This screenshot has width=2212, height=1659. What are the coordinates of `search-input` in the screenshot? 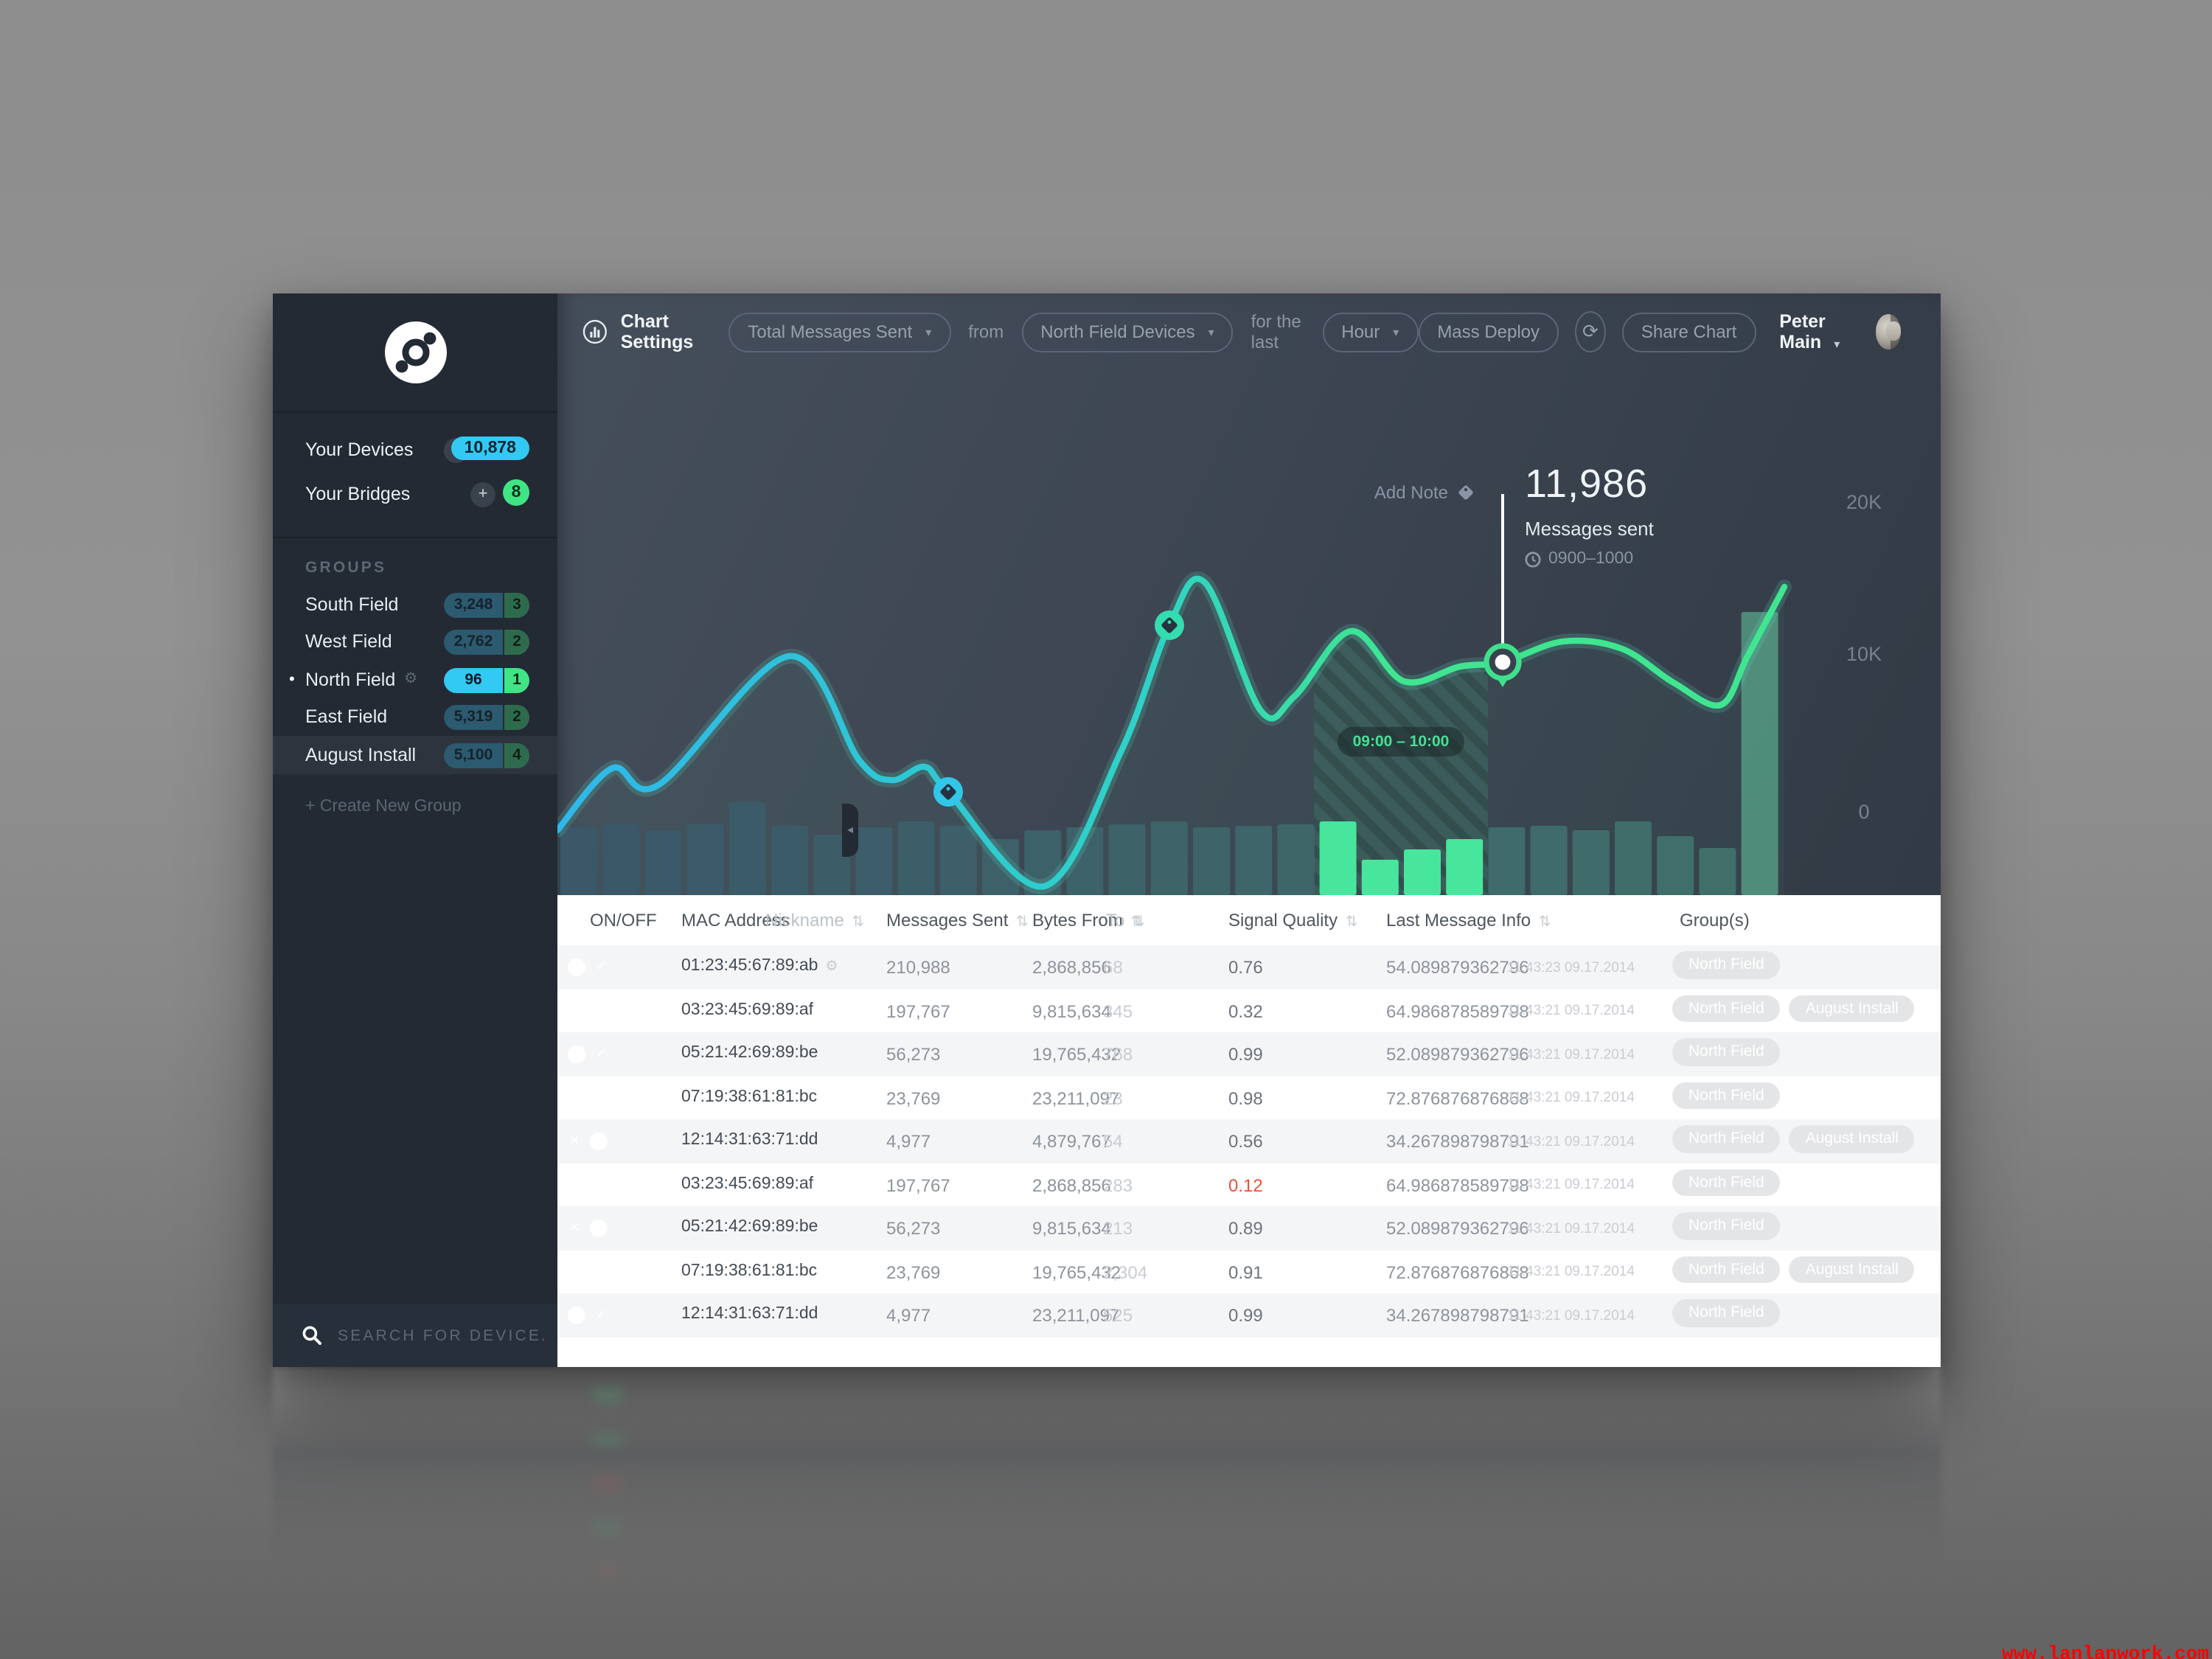 It's located at (441, 1335).